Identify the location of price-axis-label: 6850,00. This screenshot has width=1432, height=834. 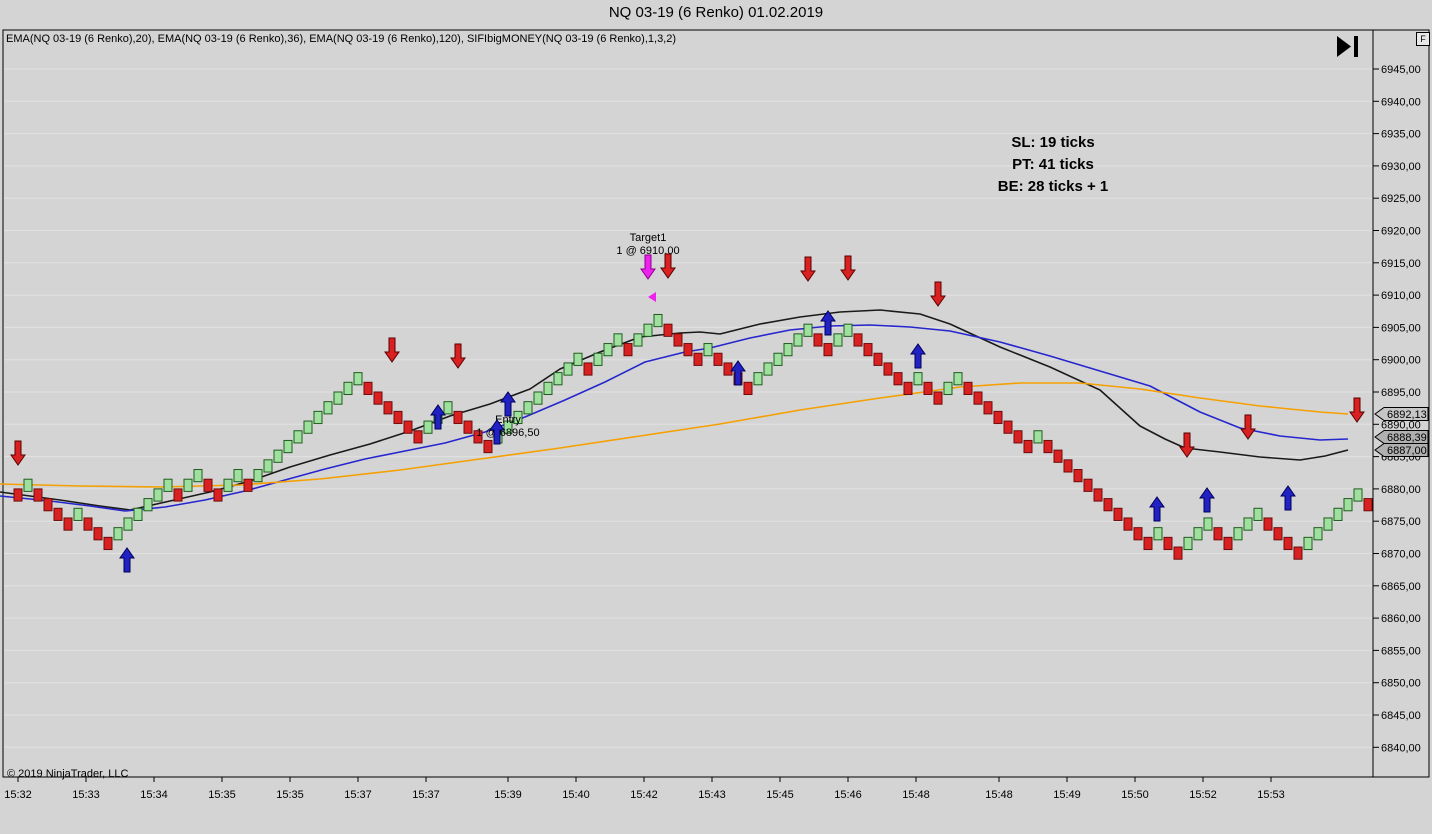
(1401, 684).